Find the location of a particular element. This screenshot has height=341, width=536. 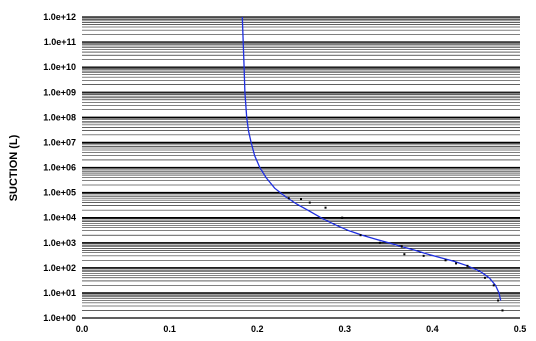

y-tick-label: 1.0e+10 is located at coordinates (59, 67).